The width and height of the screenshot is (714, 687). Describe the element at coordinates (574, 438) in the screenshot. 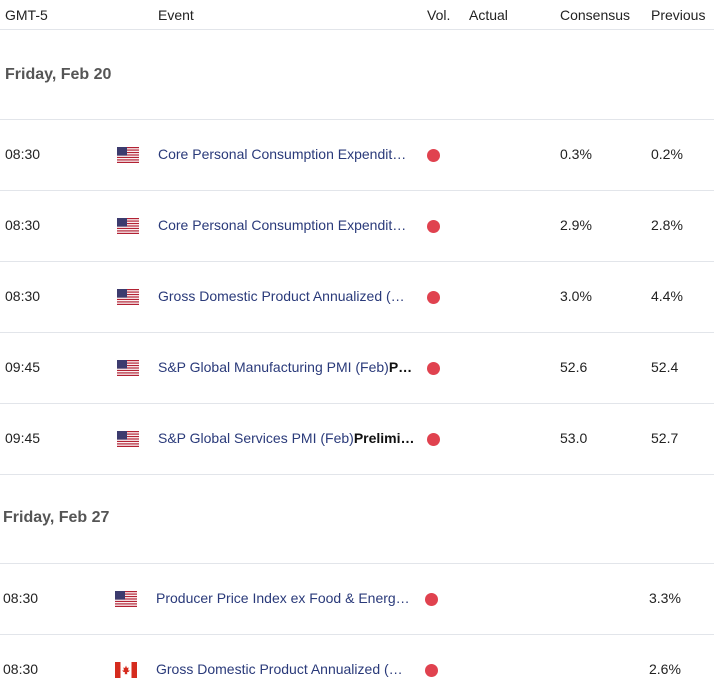

I see `consensus-value: 53.0` at that location.